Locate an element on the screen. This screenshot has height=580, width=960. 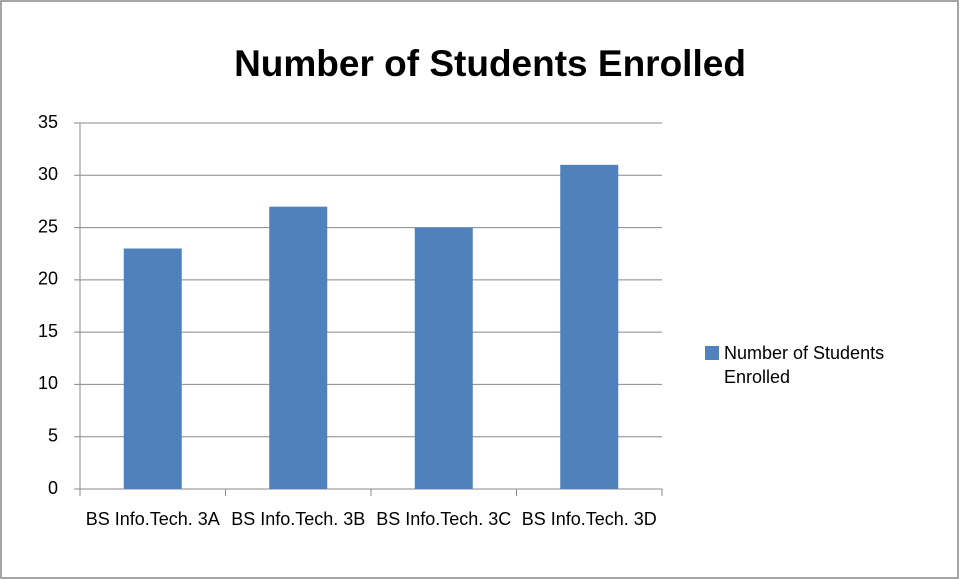
y-tick-label: 5 is located at coordinates (53, 435).